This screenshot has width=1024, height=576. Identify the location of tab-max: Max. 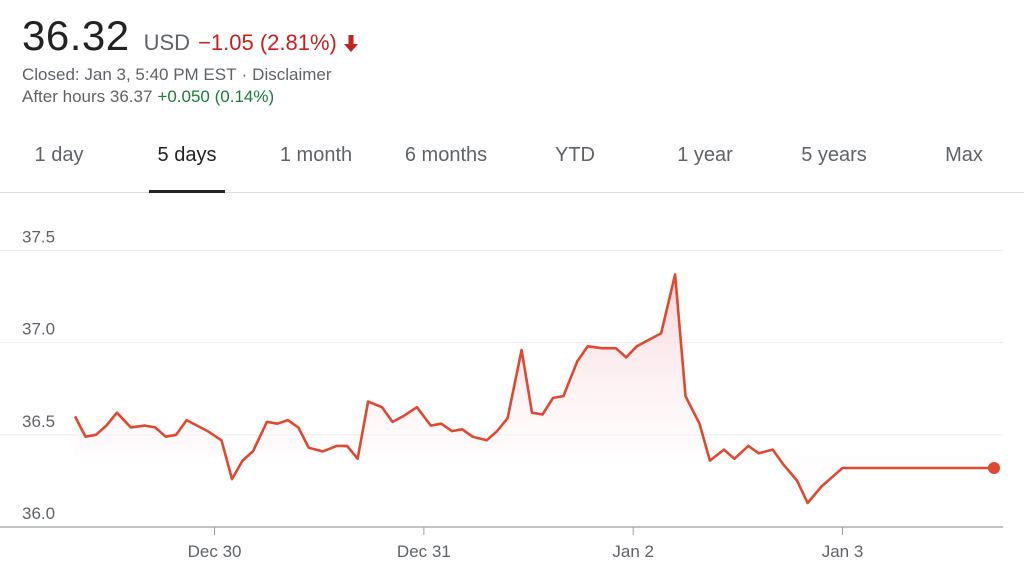
(964, 161).